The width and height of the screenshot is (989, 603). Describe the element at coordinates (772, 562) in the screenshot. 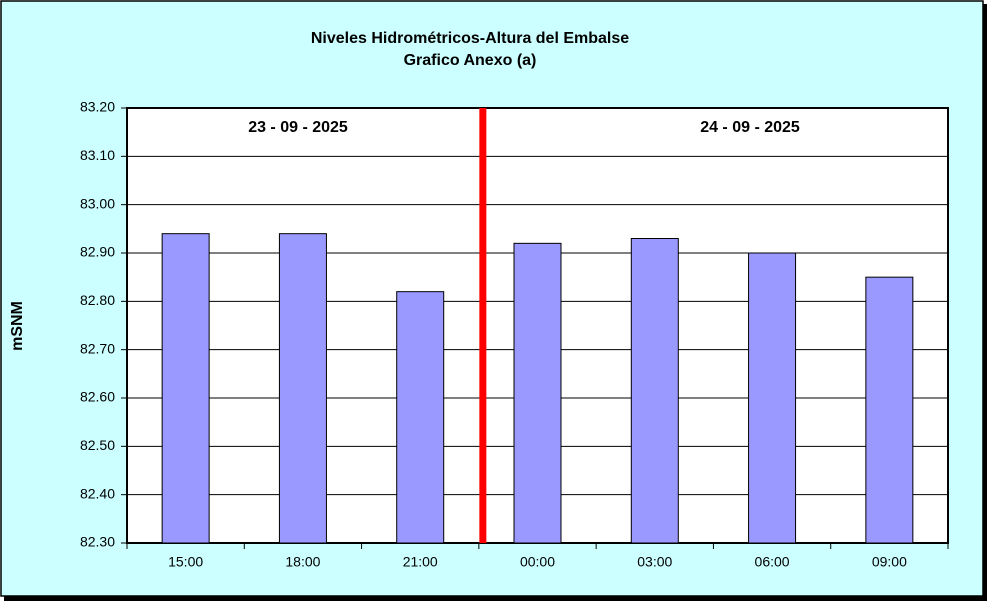

I see `x-tick-label: 06:00` at that location.